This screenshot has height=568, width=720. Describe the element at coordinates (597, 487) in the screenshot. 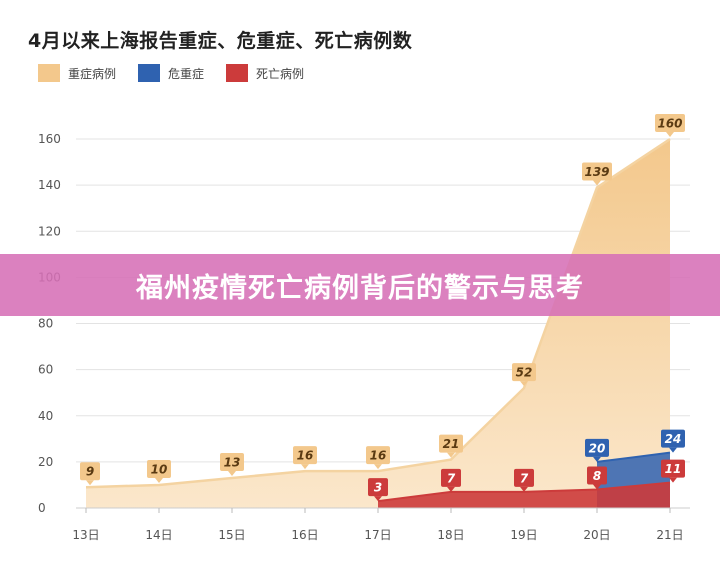

I see `data-label-death-7-pointer` at that location.